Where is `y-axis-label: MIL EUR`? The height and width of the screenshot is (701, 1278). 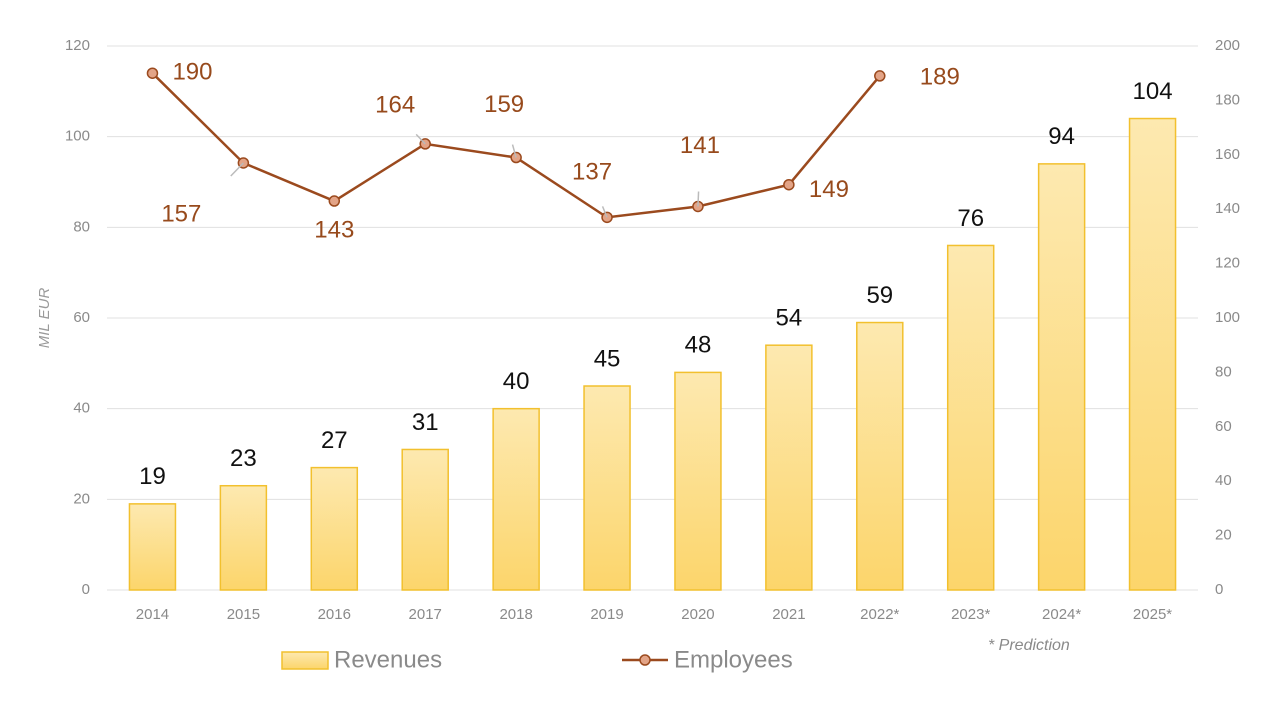 y-axis-label: MIL EUR is located at coordinates (44, 318).